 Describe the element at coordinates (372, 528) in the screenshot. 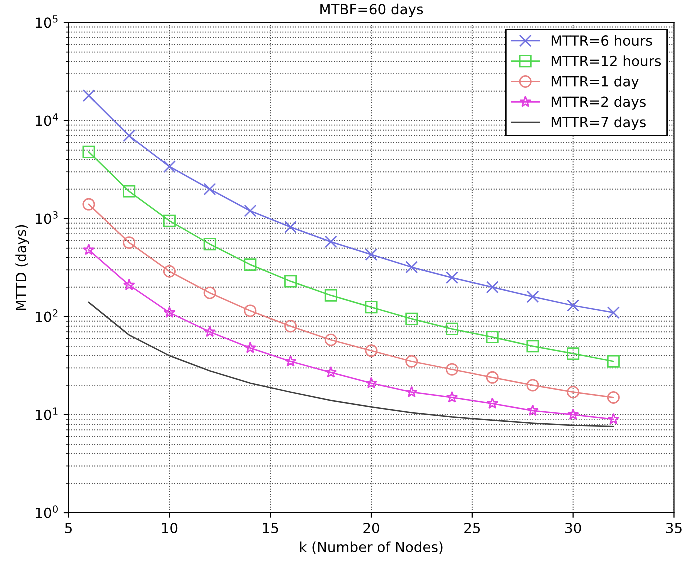

I see `x-tick-label: 20` at that location.